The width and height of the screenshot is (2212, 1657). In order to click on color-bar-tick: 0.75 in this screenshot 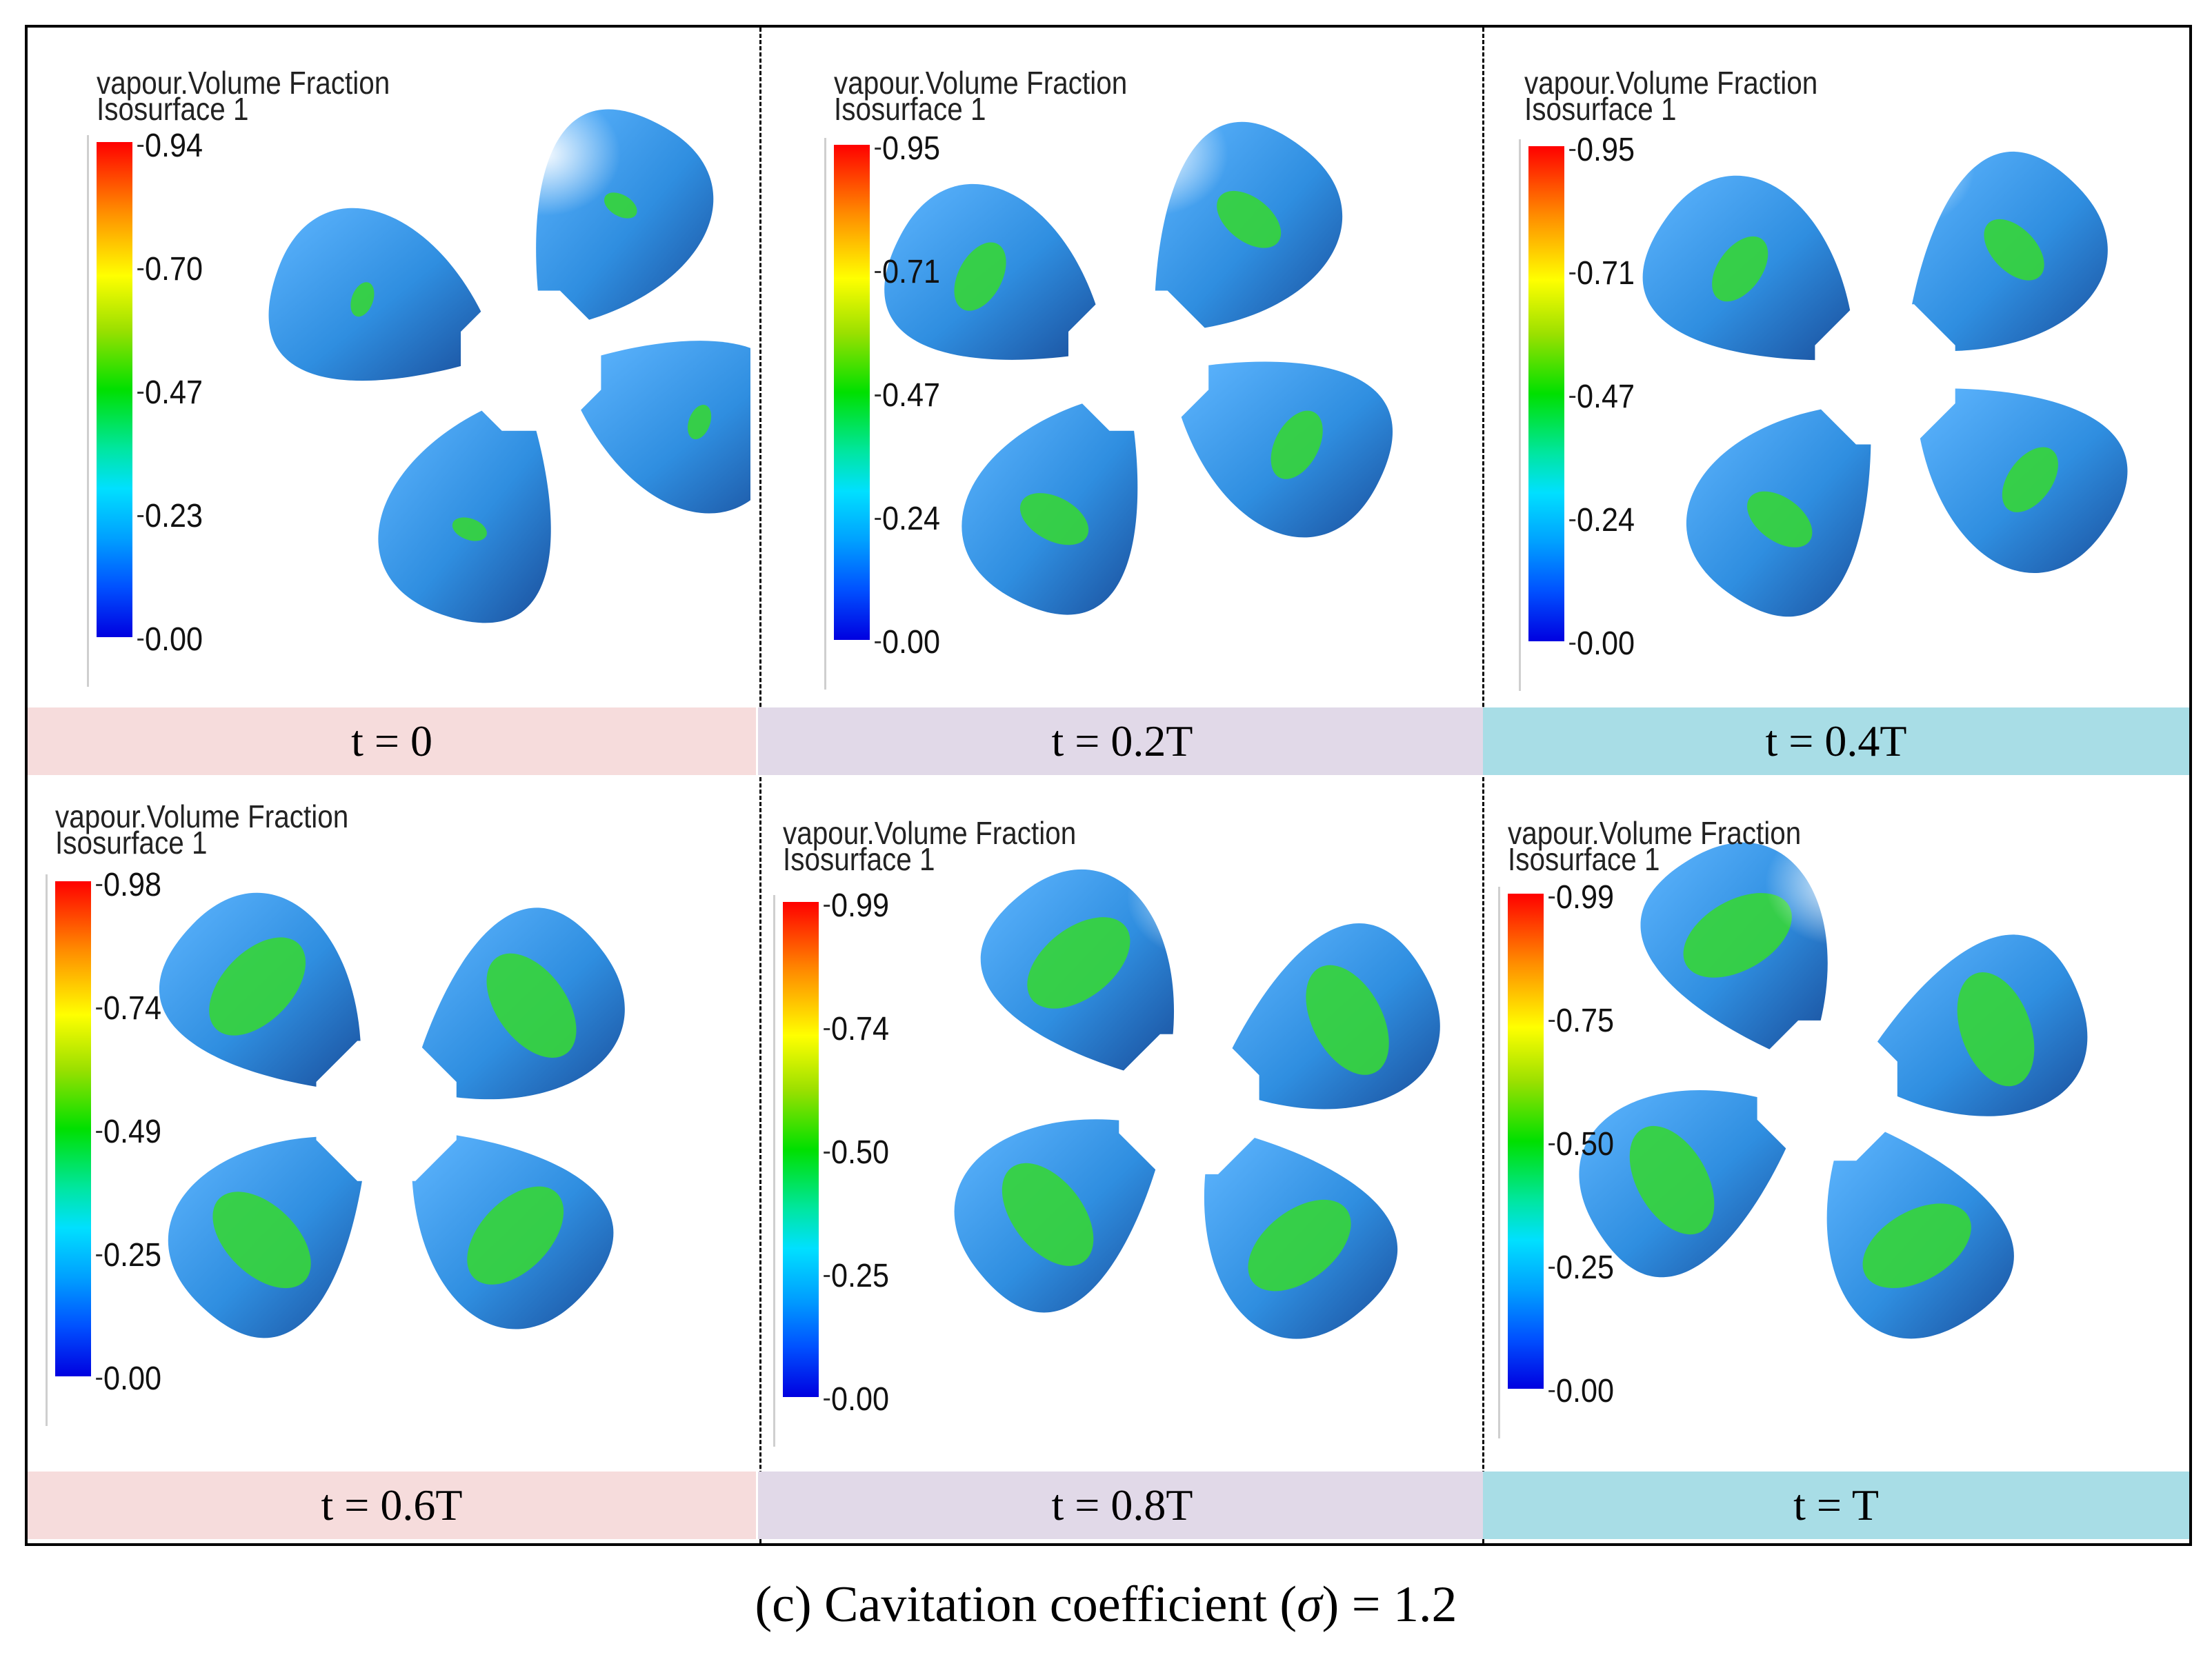, I will do `click(1581, 1021)`.